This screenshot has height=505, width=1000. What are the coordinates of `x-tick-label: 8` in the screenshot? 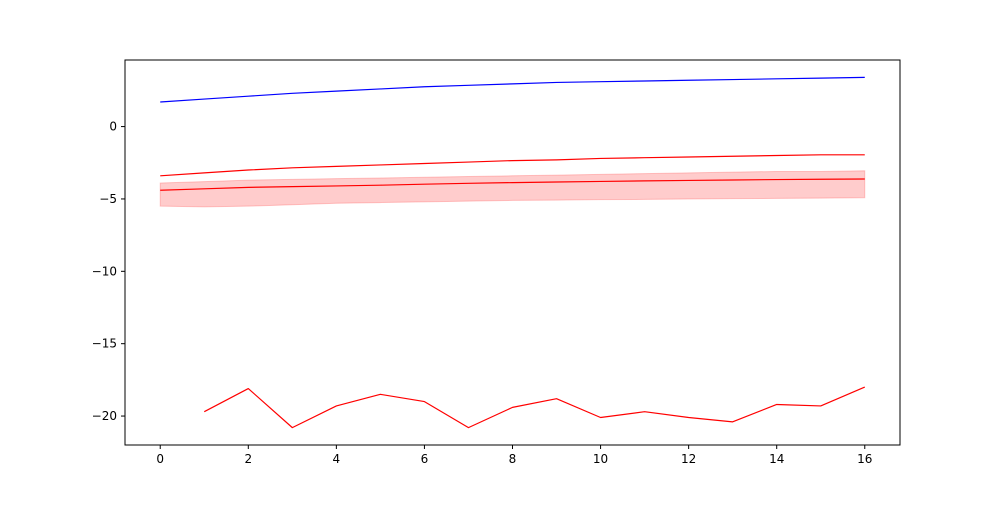 It's located at (513, 459).